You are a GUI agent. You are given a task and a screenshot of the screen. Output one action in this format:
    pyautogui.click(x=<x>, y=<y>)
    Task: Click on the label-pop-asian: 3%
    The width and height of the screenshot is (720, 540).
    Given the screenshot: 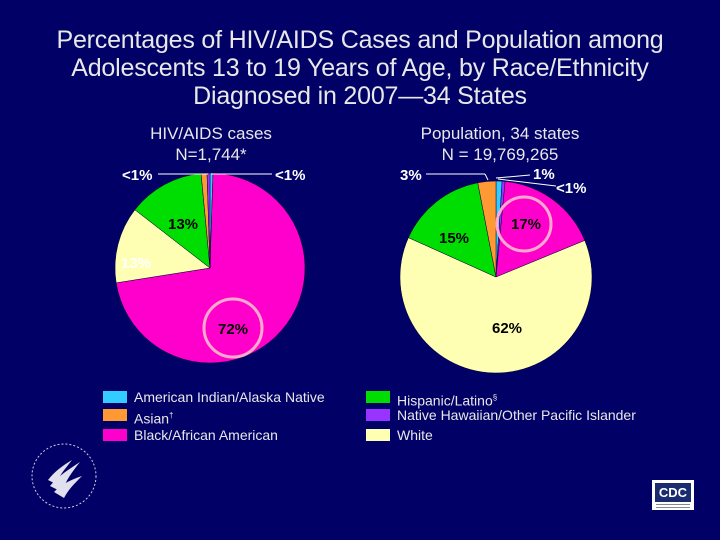 What is the action you would take?
    pyautogui.click(x=411, y=175)
    